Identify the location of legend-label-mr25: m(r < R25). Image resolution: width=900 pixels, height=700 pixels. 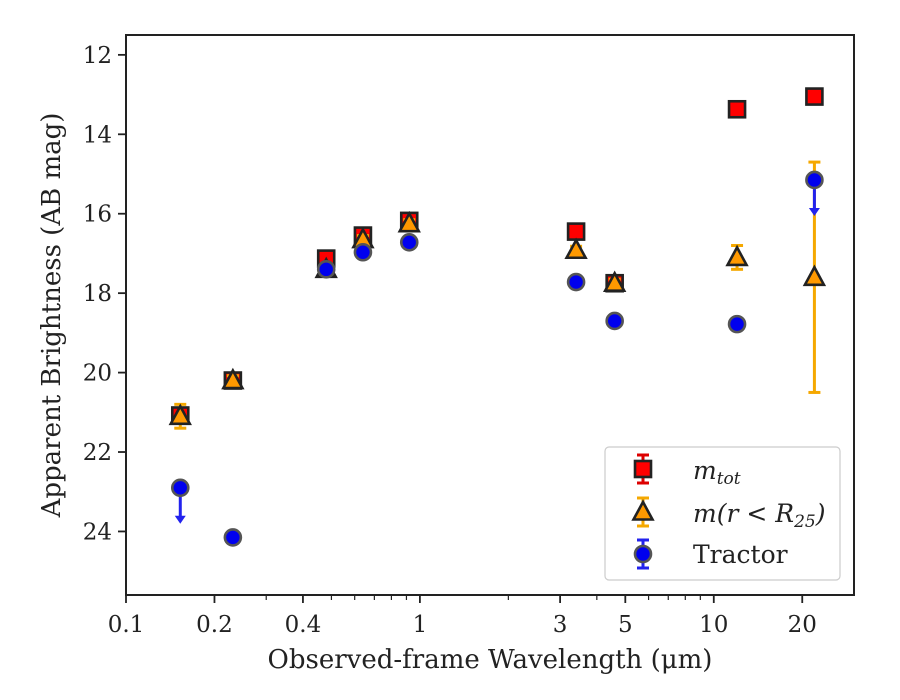
(759, 515).